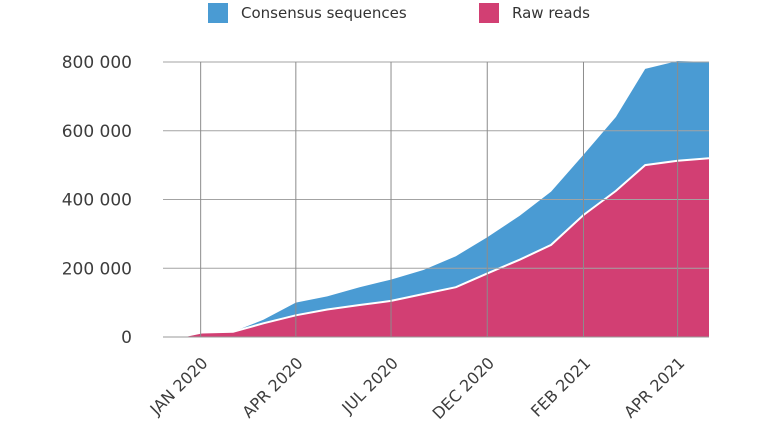  What do you see at coordinates (369, 385) in the screenshot?
I see `x-tick-label: JUL 2020` at bounding box center [369, 385].